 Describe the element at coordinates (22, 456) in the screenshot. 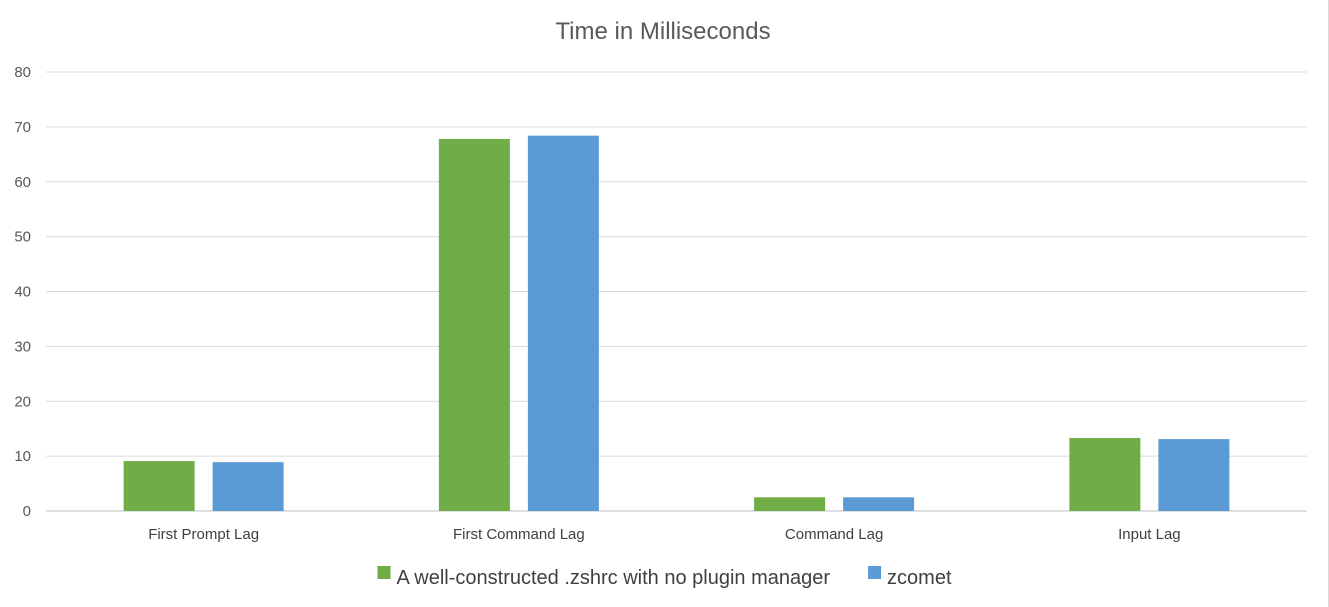

I see `y-tick-label: 10` at that location.